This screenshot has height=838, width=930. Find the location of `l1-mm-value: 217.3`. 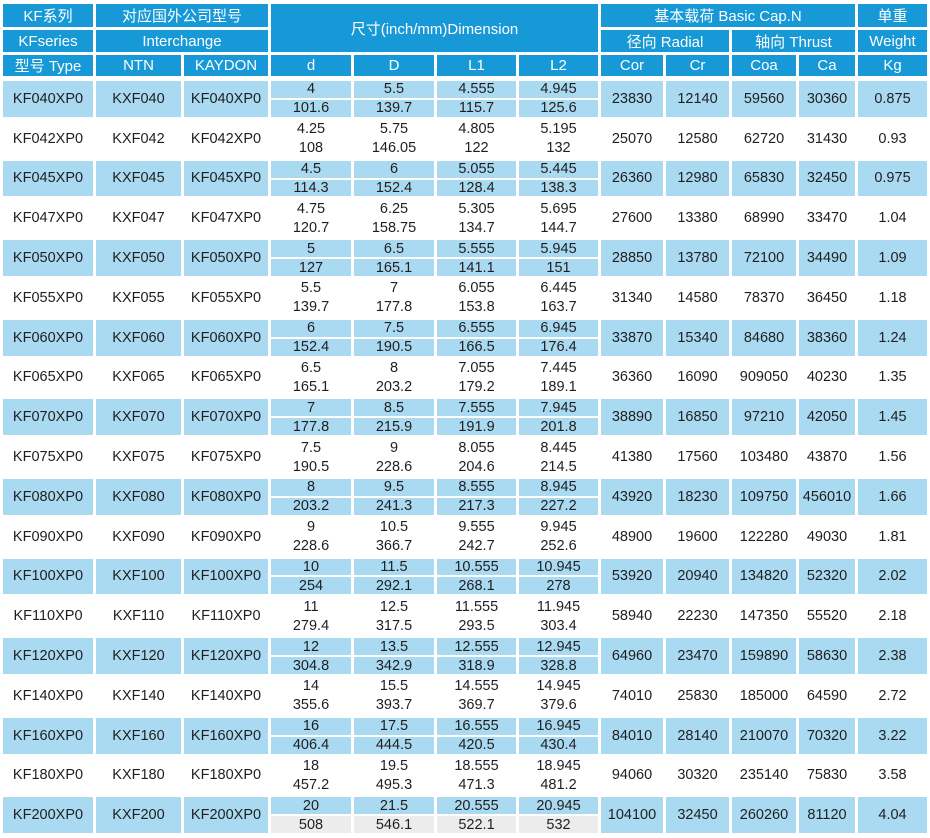

l1-mm-value: 217.3 is located at coordinates (476, 506).